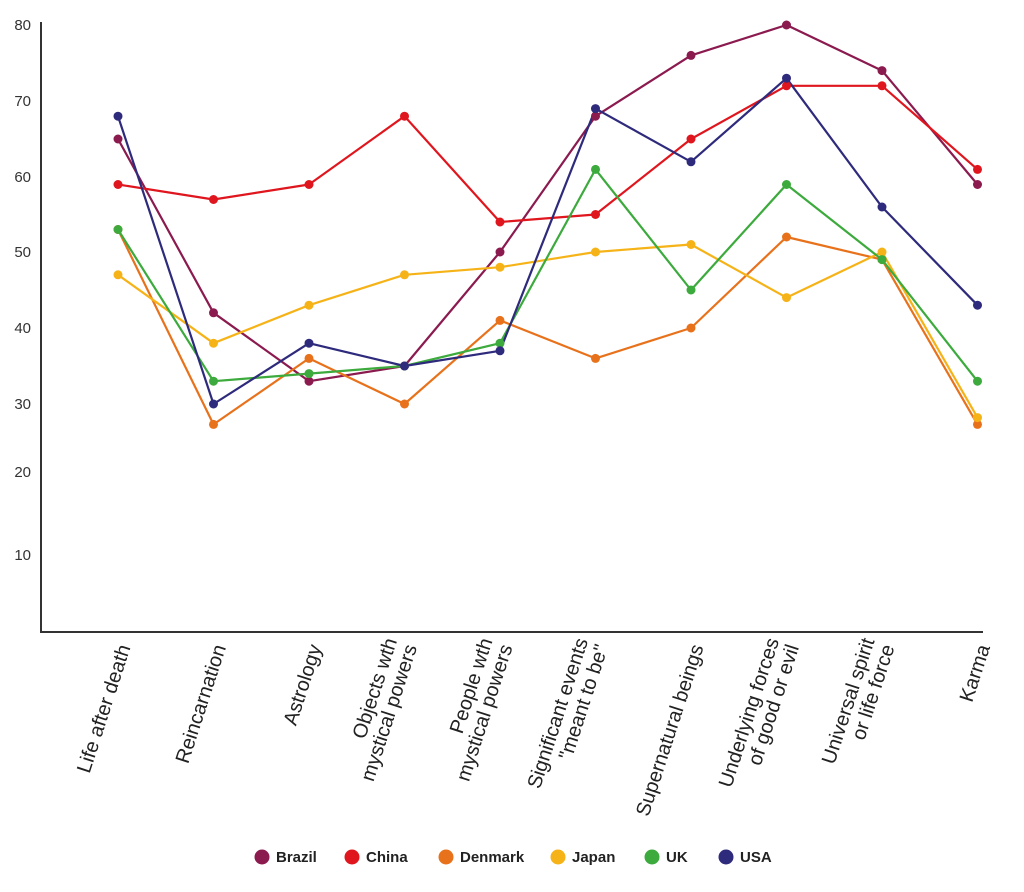 This screenshot has height=892, width=1024. I want to click on x-tick-label-line: Reincarnation, so click(201, 704).